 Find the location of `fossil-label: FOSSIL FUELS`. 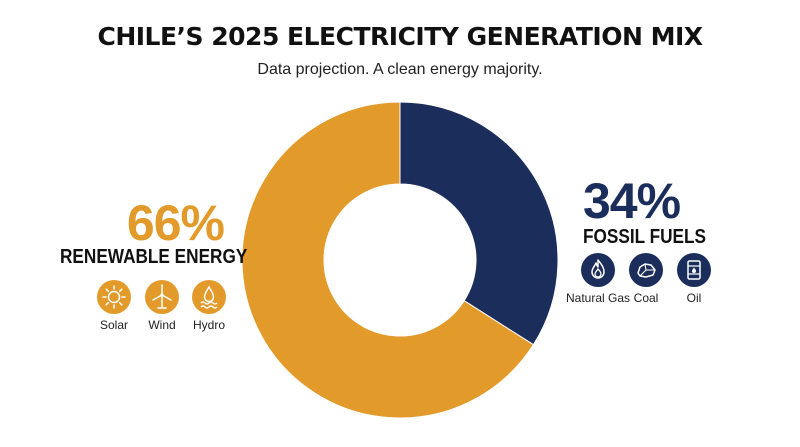

fossil-label: FOSSIL FUELS is located at coordinates (644, 237).